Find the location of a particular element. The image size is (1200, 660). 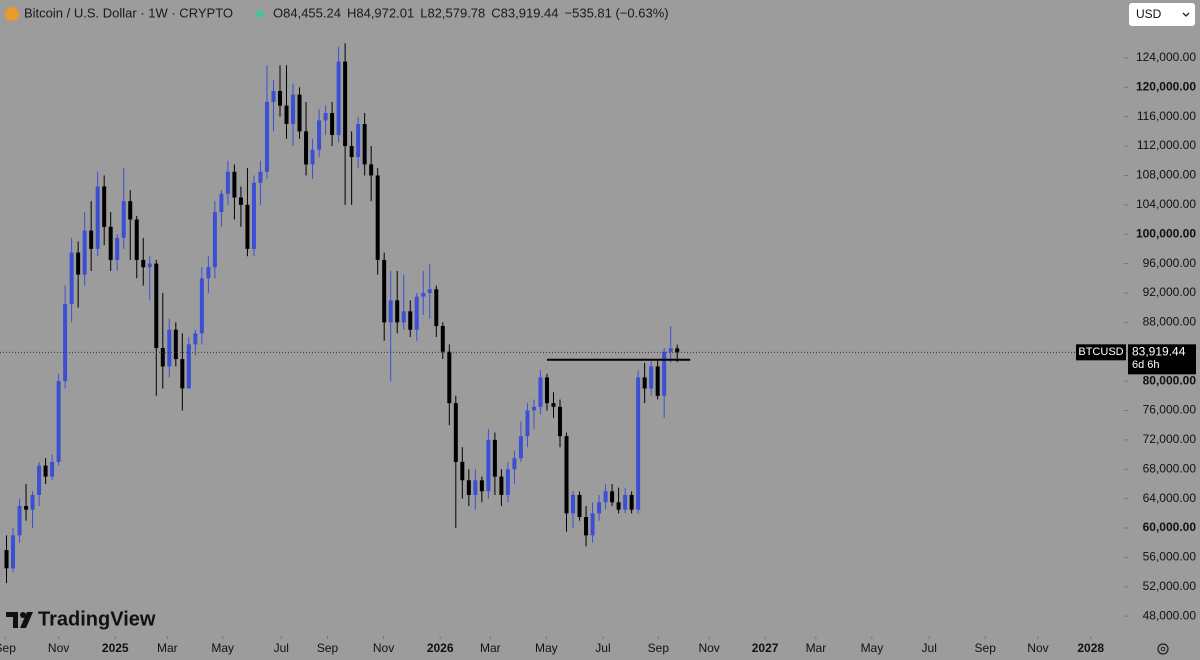

symbol-tag-label: BTCUSD is located at coordinates (1100, 352).